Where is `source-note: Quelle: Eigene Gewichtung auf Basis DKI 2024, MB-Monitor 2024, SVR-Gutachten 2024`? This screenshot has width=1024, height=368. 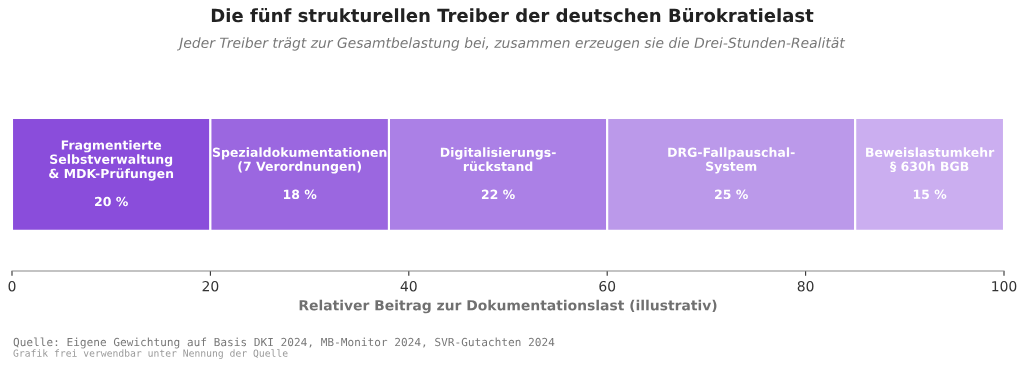
source-note: Quelle: Eigene Gewichtung auf Basis DKI 2024, MB-Monitor 2024, SVR-Gutachten 2024 is located at coordinates (284, 343).